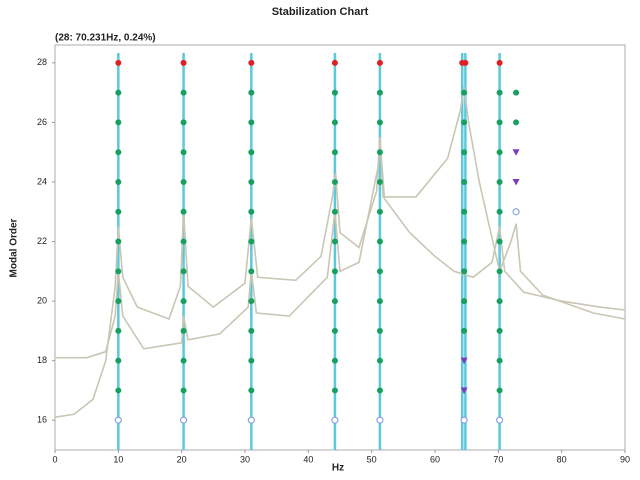 This screenshot has height=480, width=640. Describe the element at coordinates (118, 459) in the screenshot. I see `x-tick-label: 10` at that location.